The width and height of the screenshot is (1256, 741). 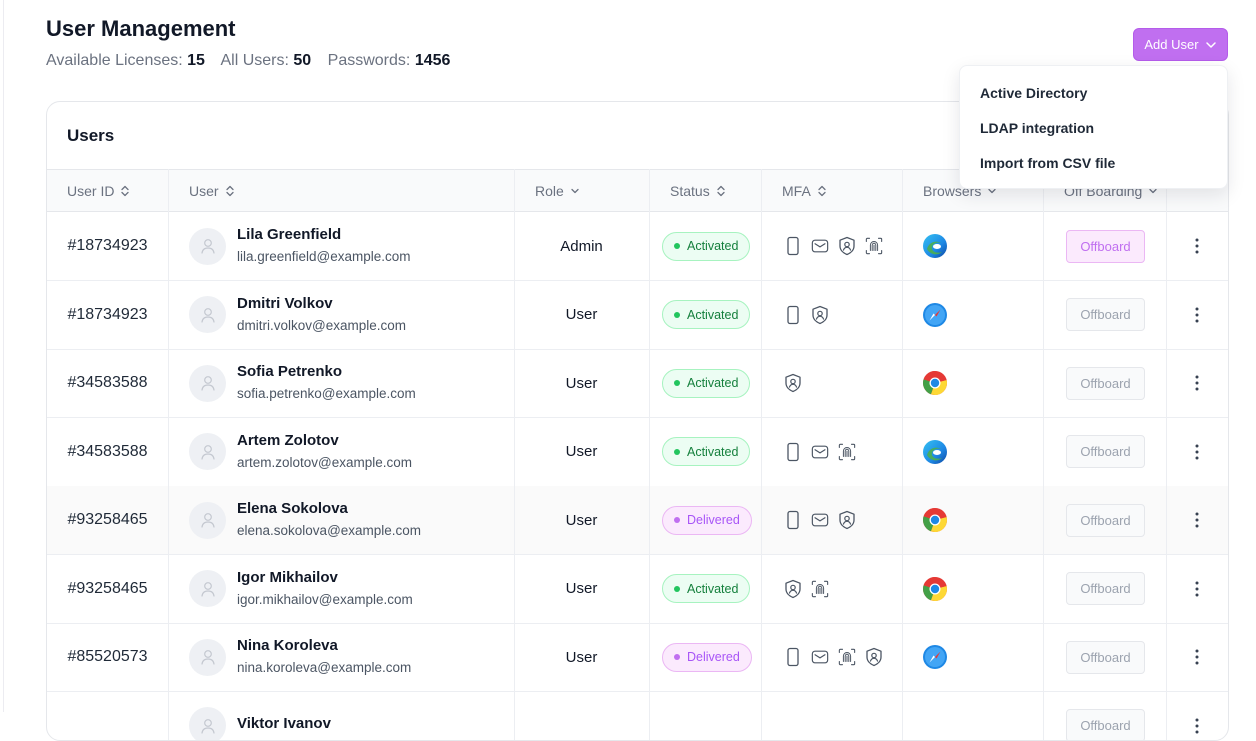 What do you see at coordinates (326, 394) in the screenshot?
I see `user-email: sofia.petrenko@example.com` at bounding box center [326, 394].